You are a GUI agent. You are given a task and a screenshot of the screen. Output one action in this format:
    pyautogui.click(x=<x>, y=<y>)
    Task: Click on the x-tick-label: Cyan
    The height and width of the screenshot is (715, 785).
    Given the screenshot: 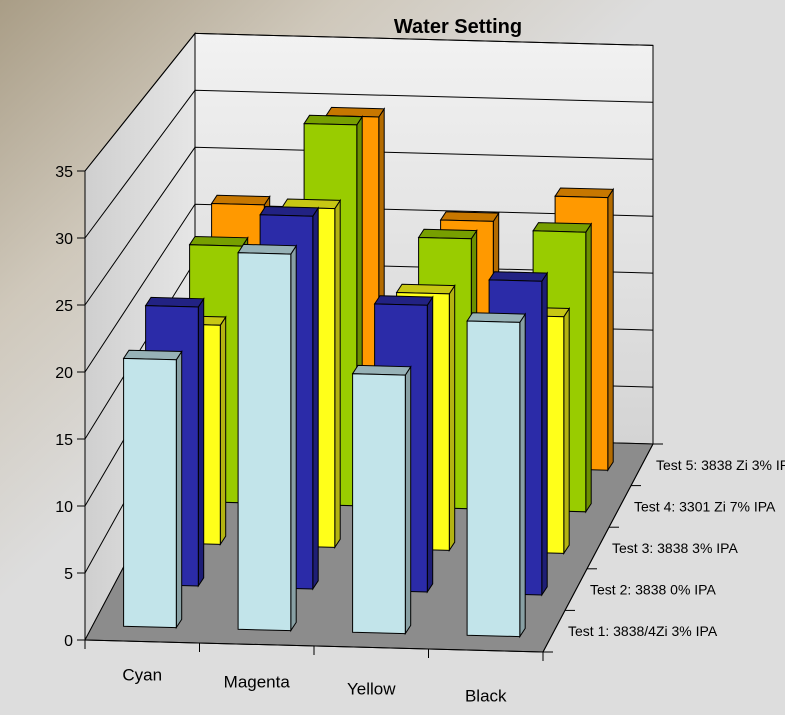 What is the action you would take?
    pyautogui.click(x=142, y=675)
    